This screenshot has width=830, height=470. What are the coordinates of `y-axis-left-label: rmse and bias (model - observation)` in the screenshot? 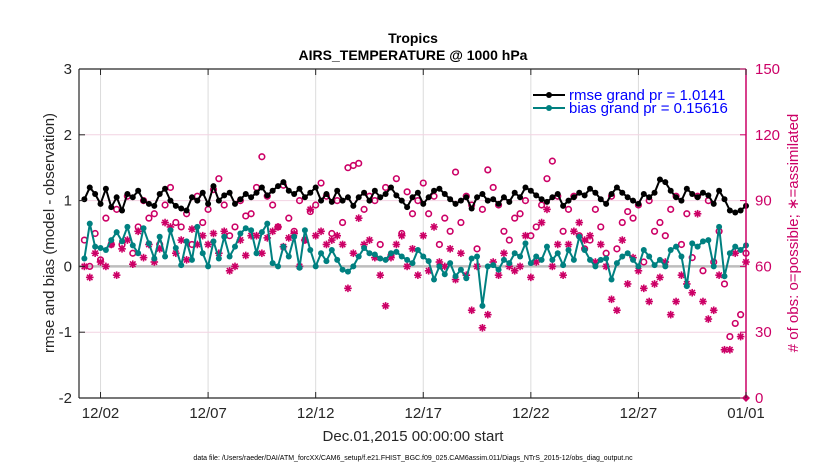 It's located at (49, 233).